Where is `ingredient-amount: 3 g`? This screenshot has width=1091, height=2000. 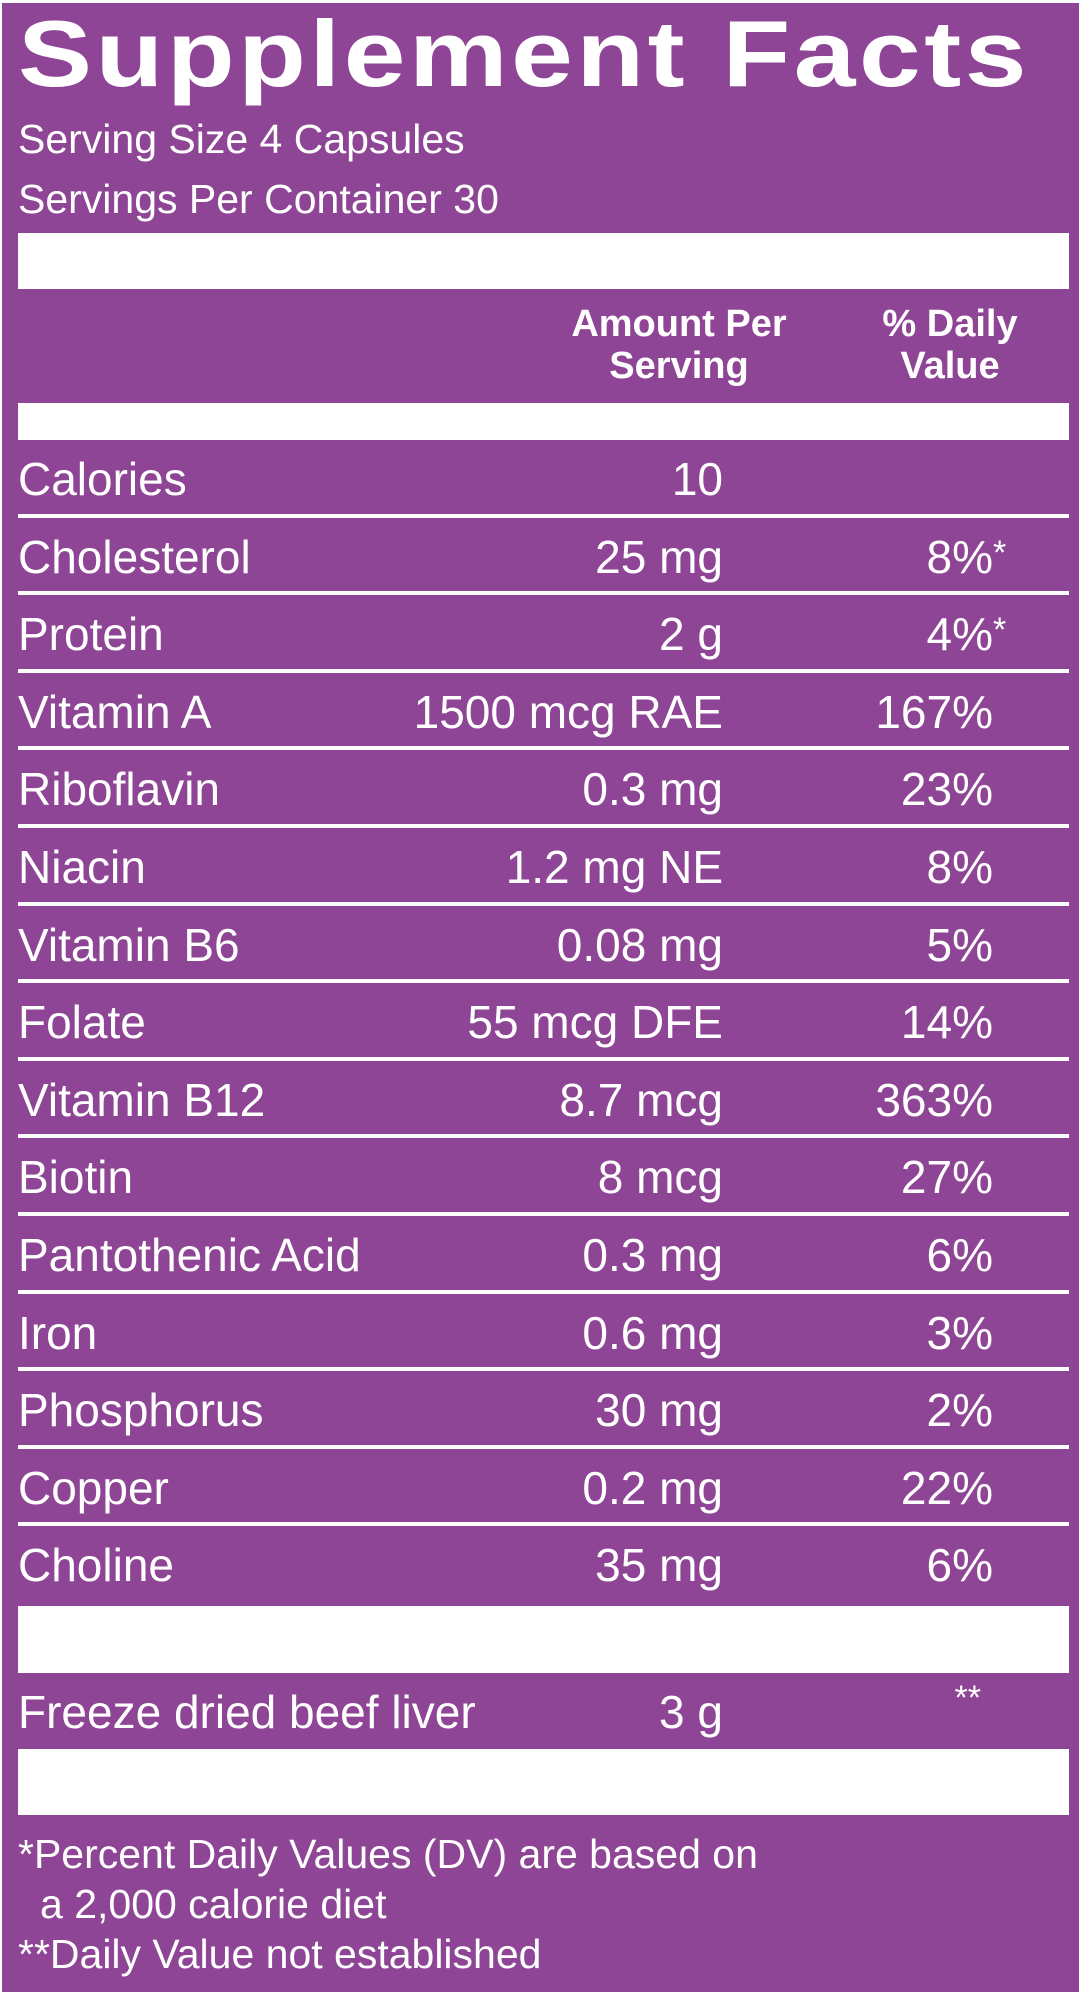
ingredient-amount: 3 g is located at coordinates (691, 1712).